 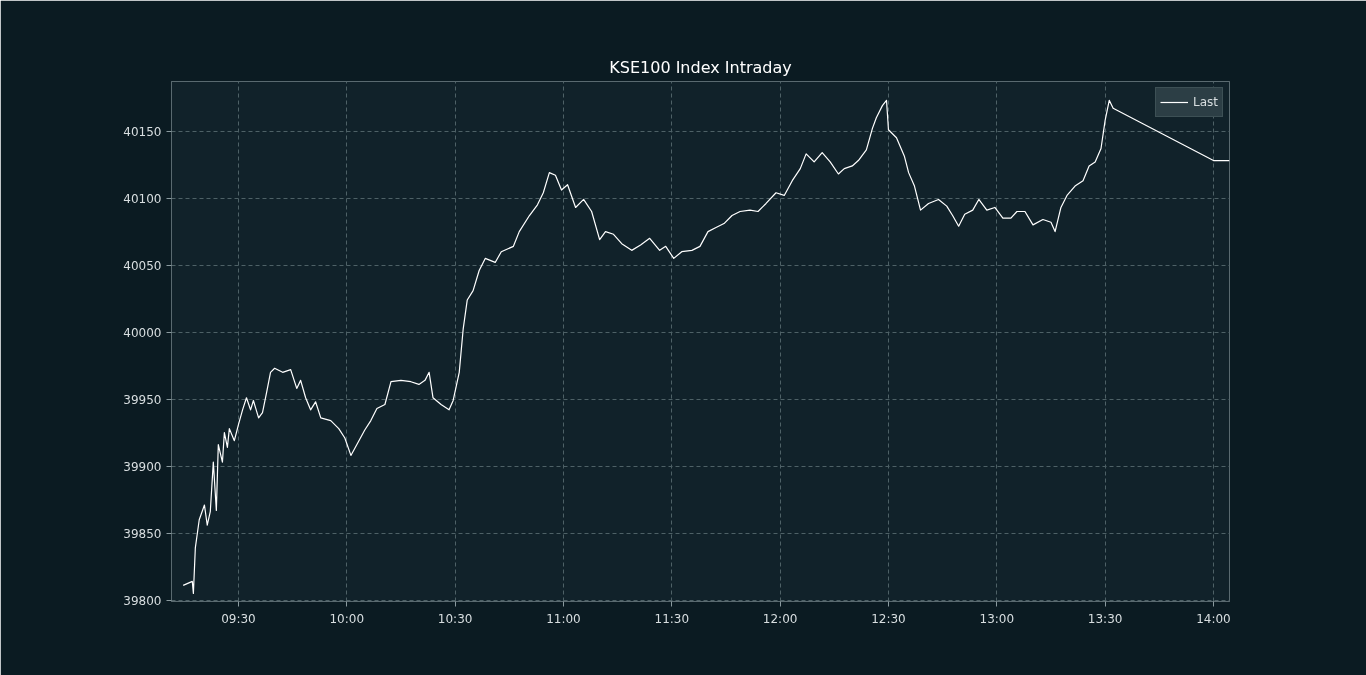 What do you see at coordinates (142, 600) in the screenshot?
I see `y-tick-label: 39800` at bounding box center [142, 600].